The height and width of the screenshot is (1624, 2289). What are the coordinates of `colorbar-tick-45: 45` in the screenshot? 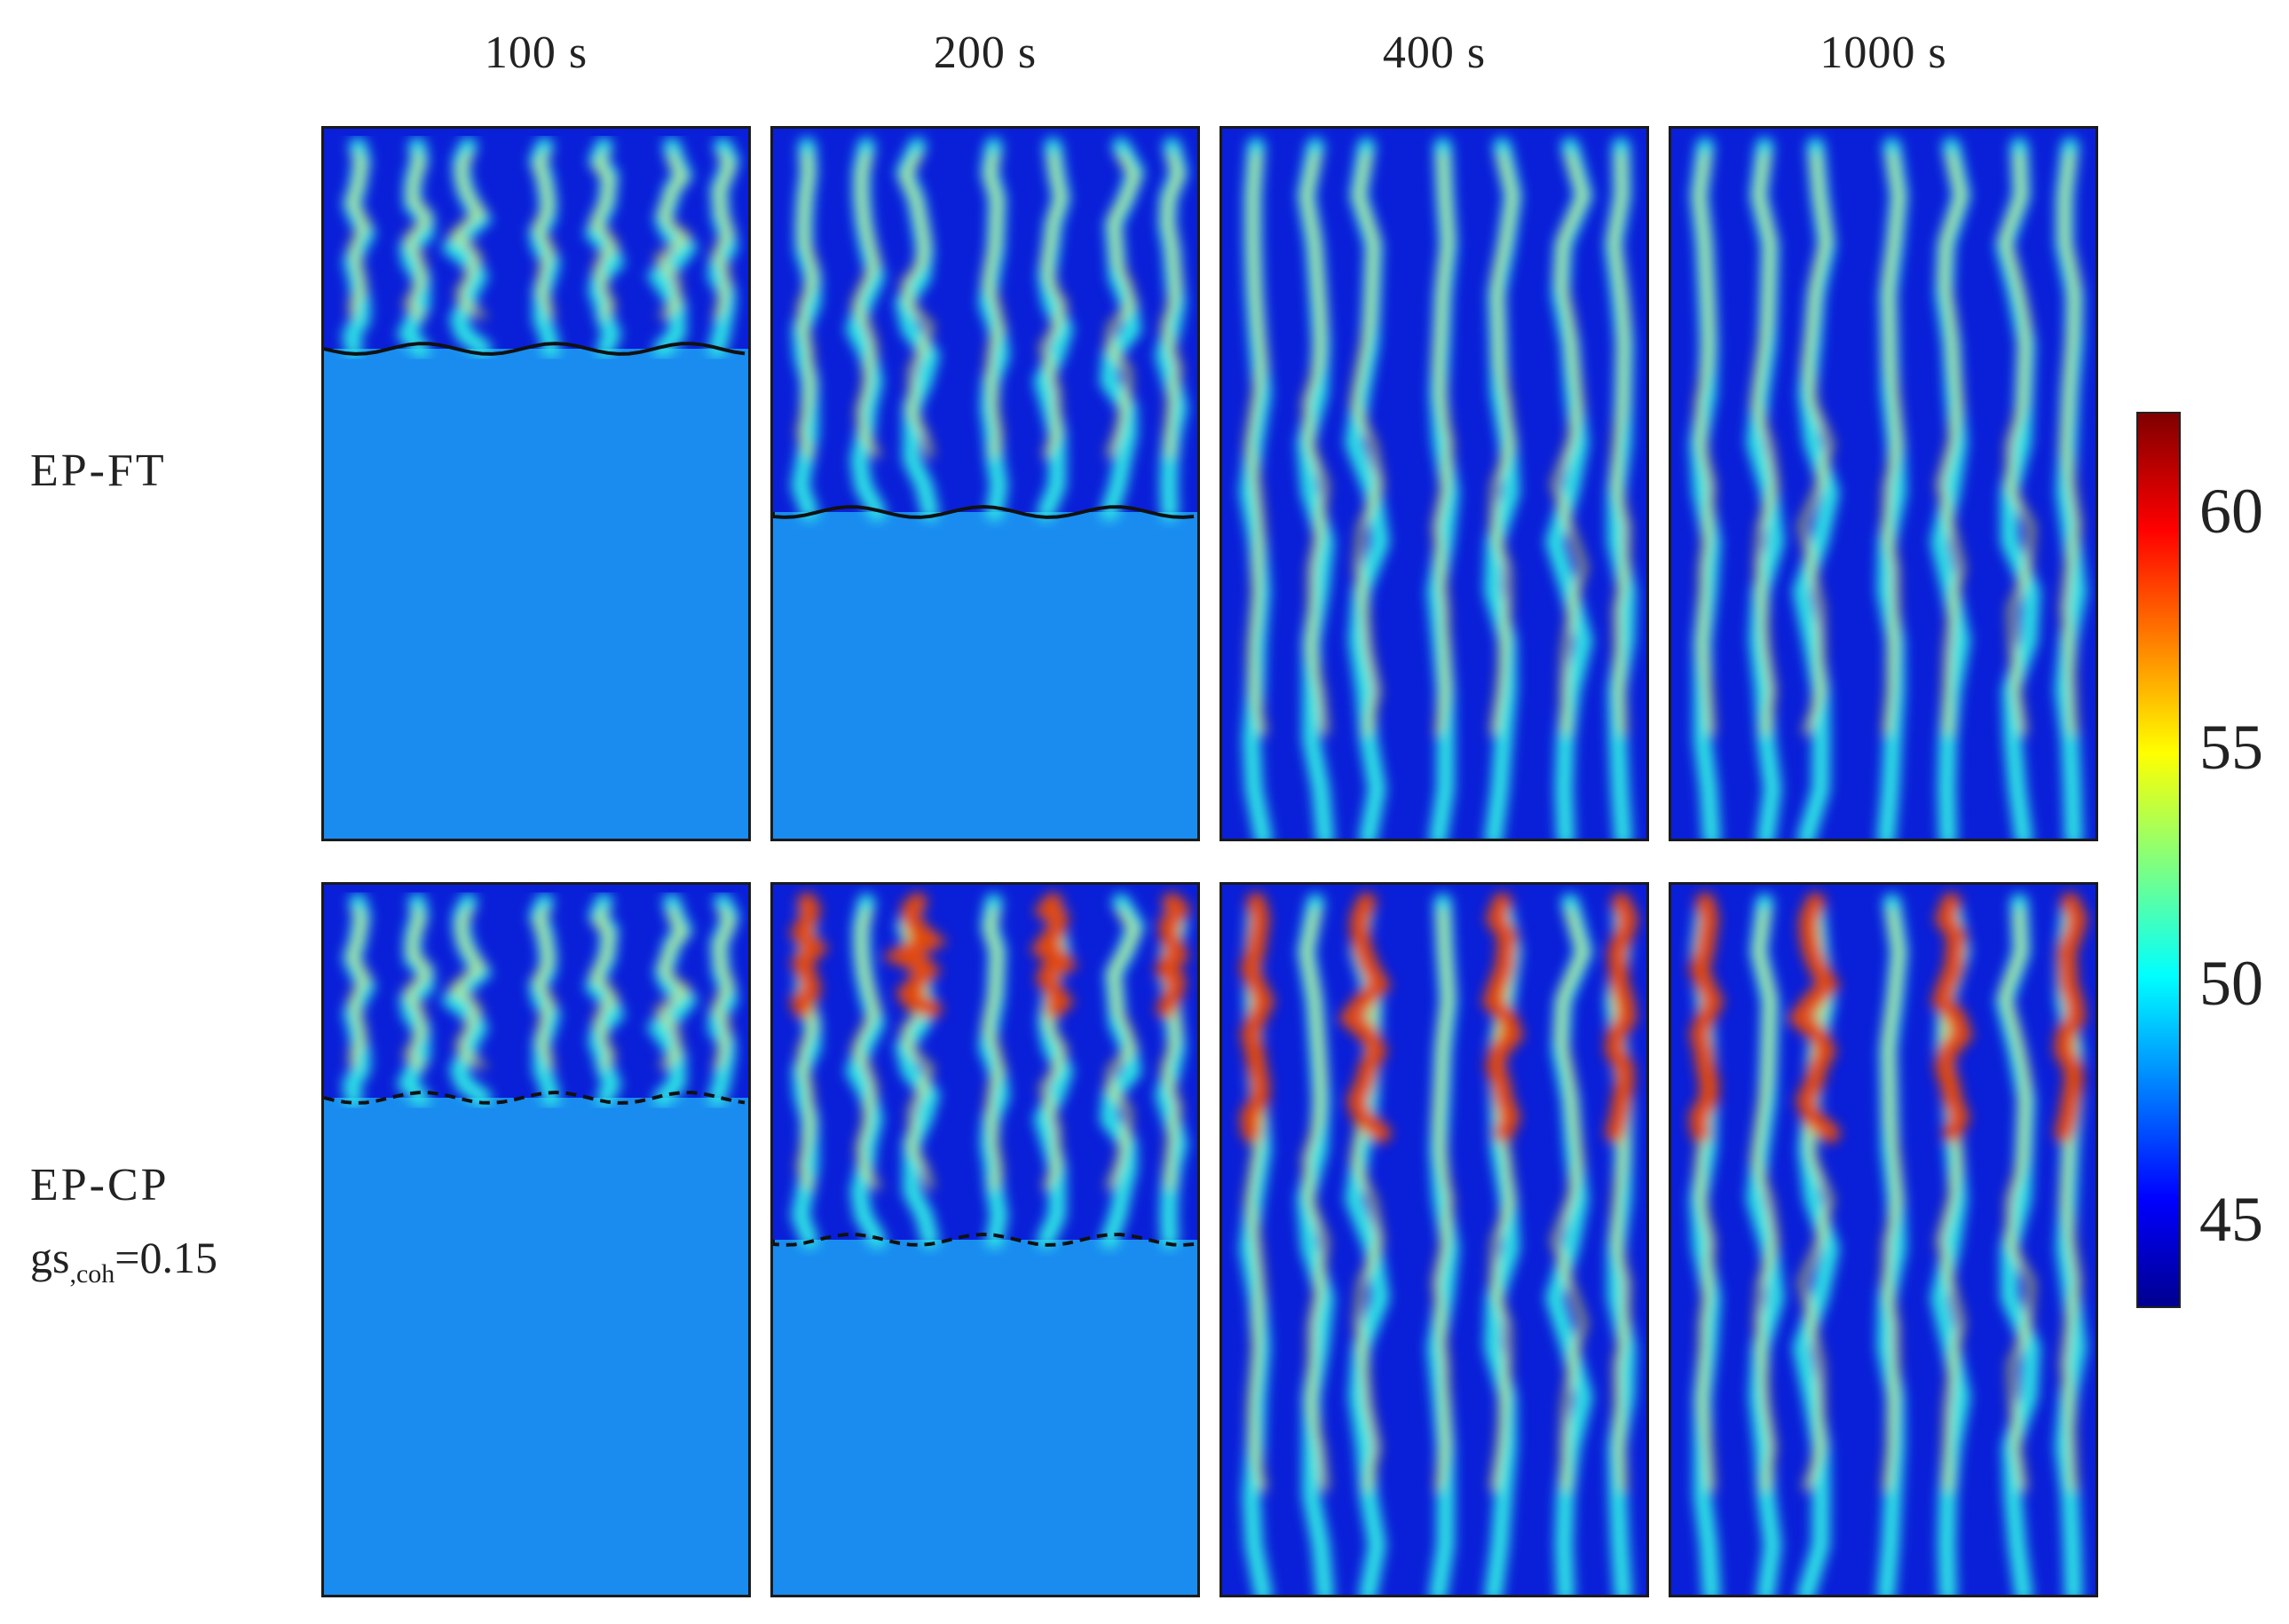 It's located at (2231, 1219).